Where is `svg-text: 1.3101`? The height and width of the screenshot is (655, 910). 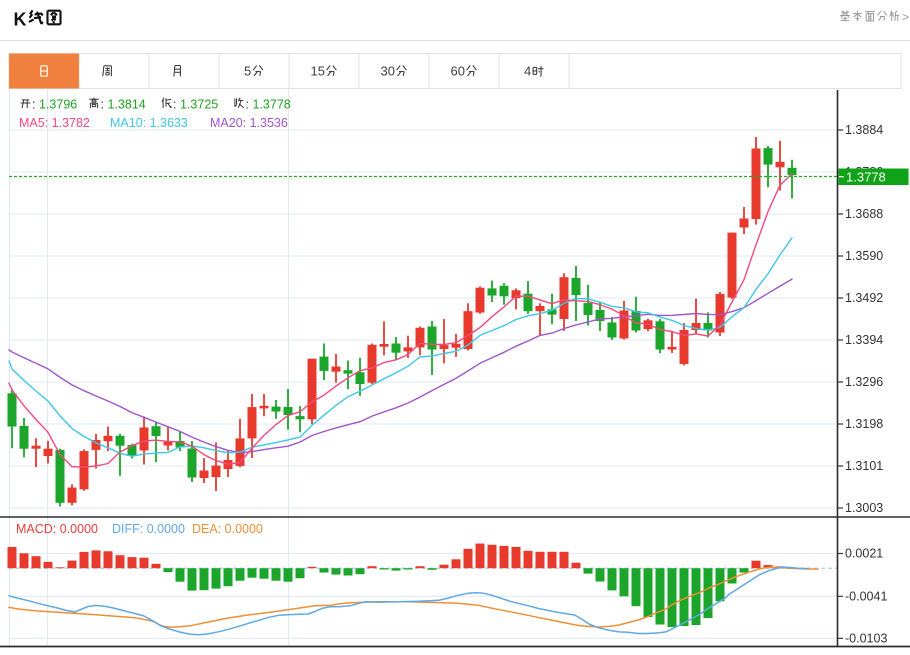 svg-text: 1.3101 is located at coordinates (864, 466).